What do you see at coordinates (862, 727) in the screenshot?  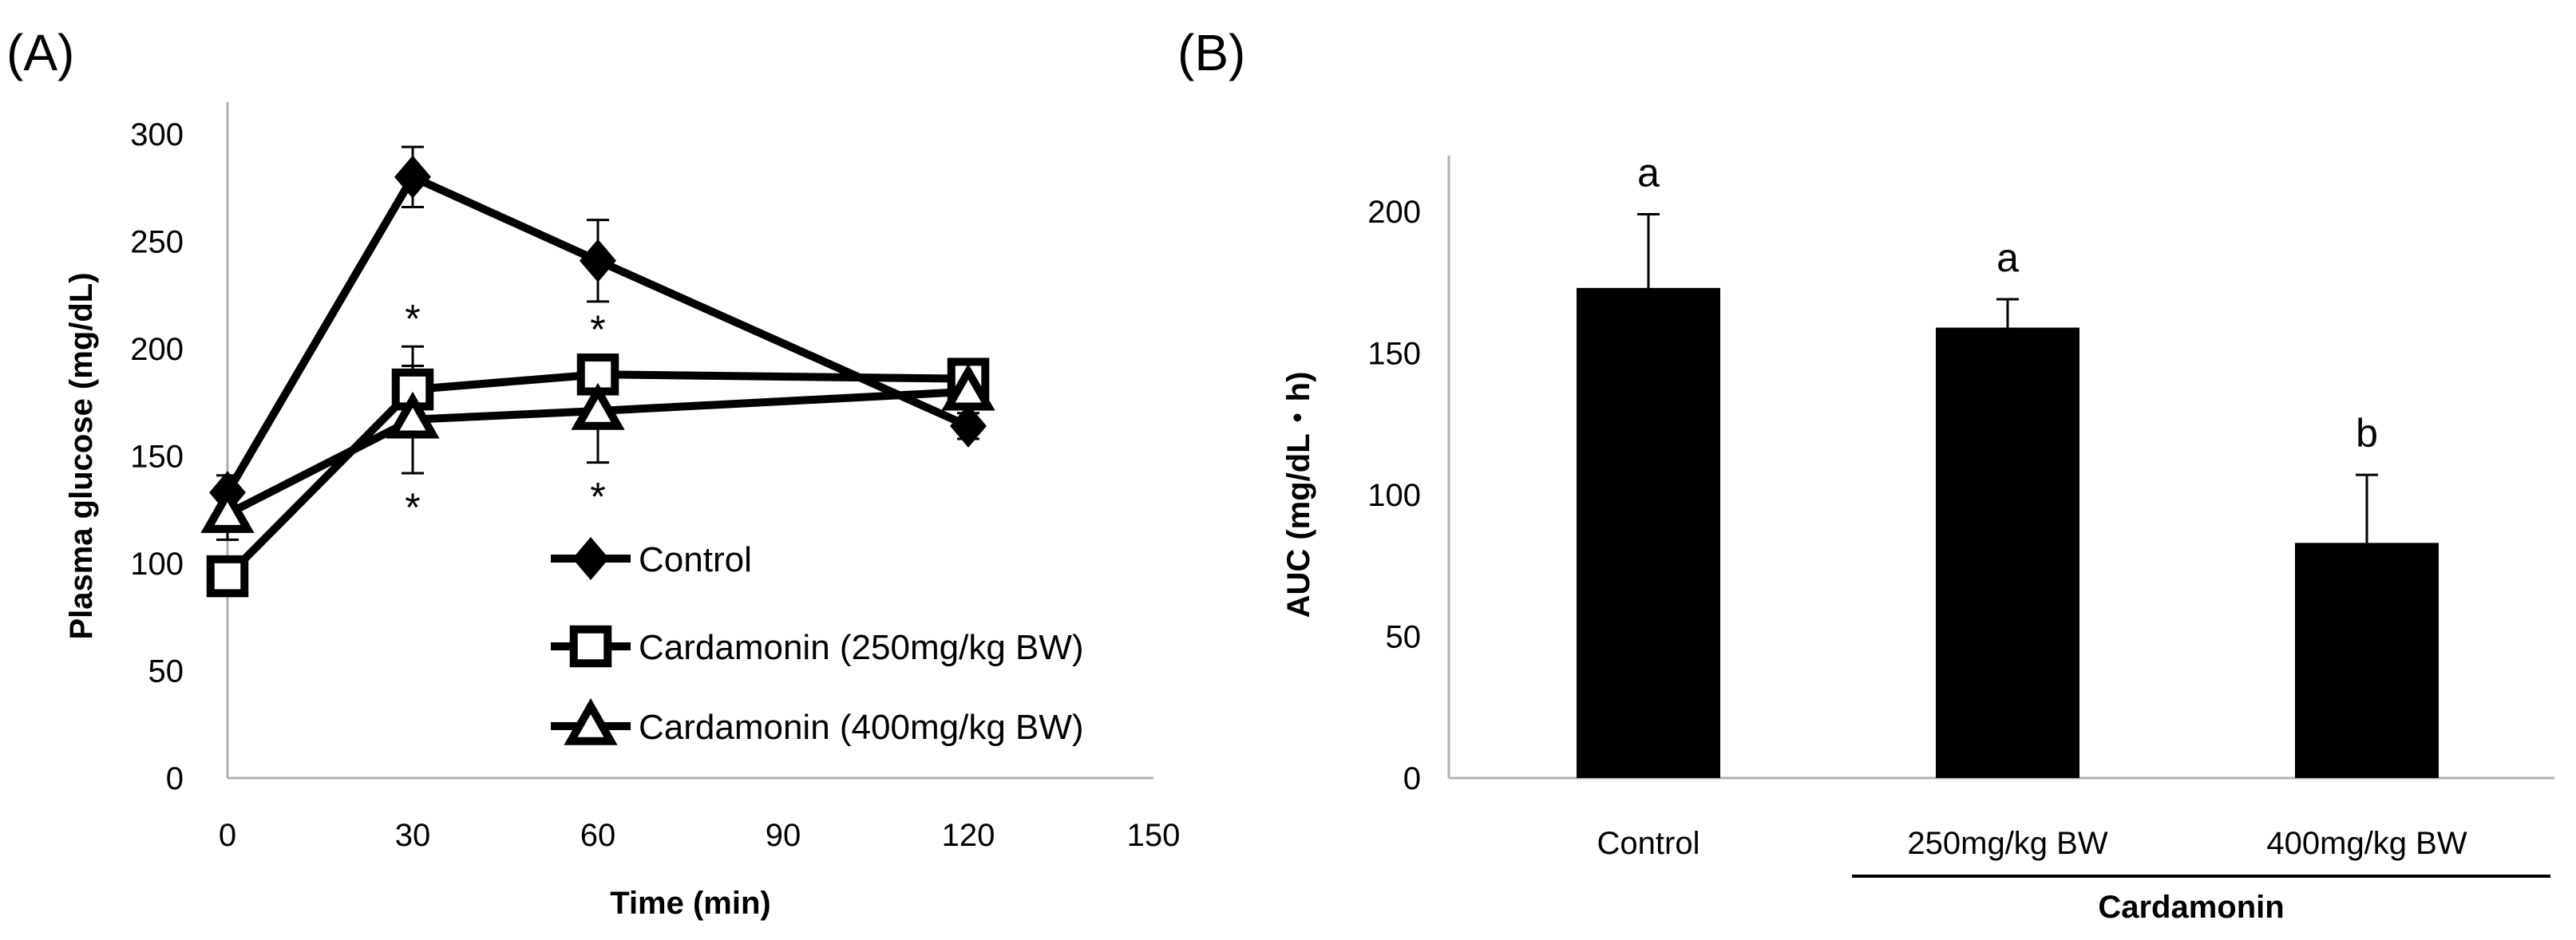 I see `legend-label: Cardamonin (400mg/kg BW)` at bounding box center [862, 727].